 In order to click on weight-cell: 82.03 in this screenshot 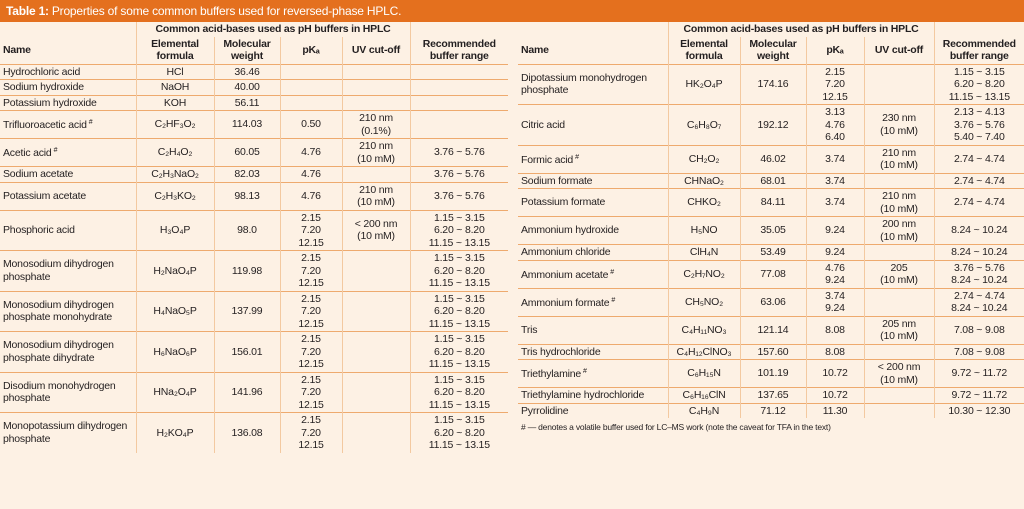, I will do `click(246, 174)`.